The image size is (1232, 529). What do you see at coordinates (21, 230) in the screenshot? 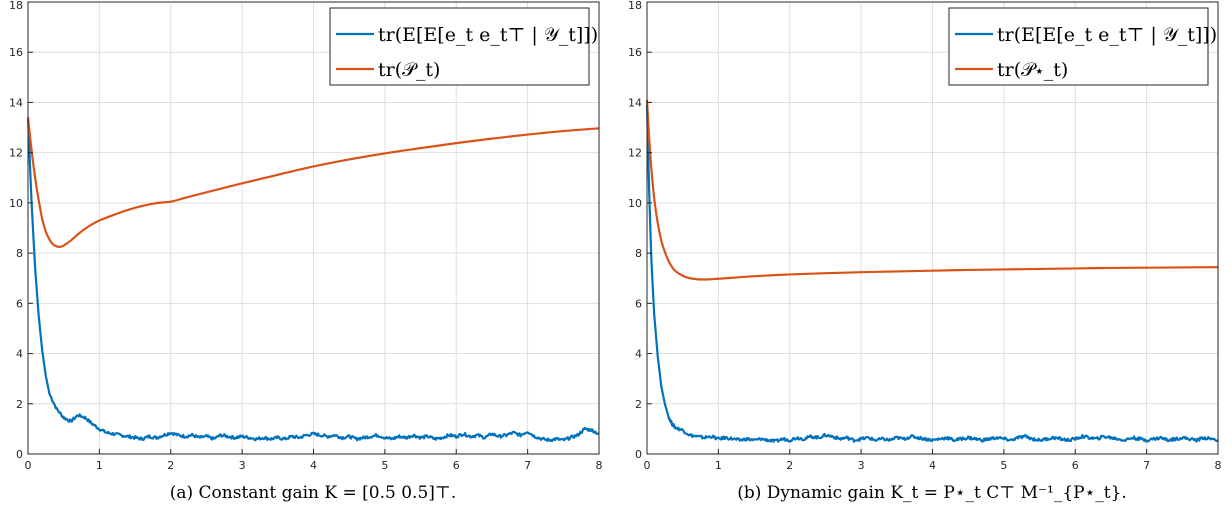
I see `y-ticks-a: 0 2 4 6 8 10 12 14 16 18` at bounding box center [21, 230].